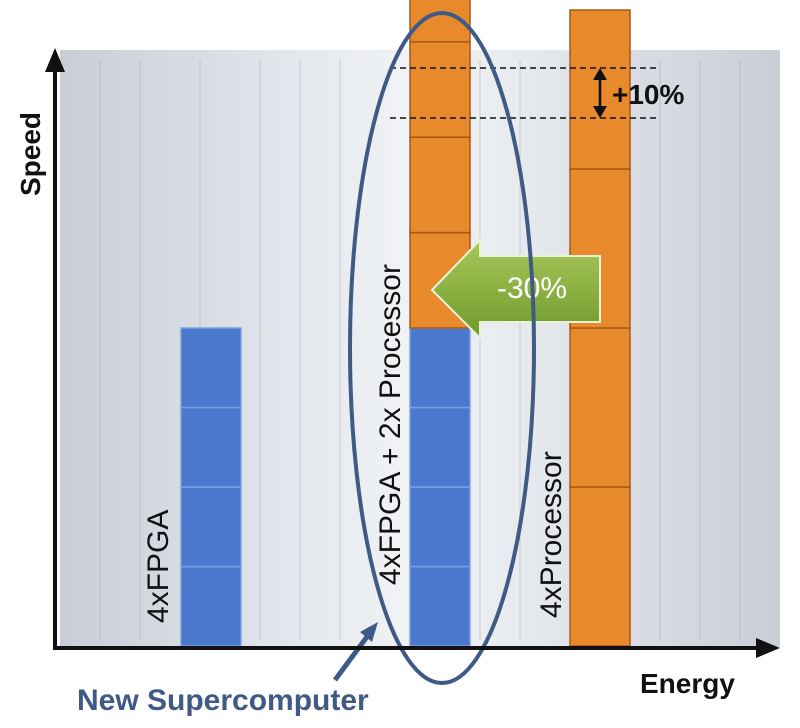 This screenshot has width=800, height=728. I want to click on caption-arrow, so click(355, 652).